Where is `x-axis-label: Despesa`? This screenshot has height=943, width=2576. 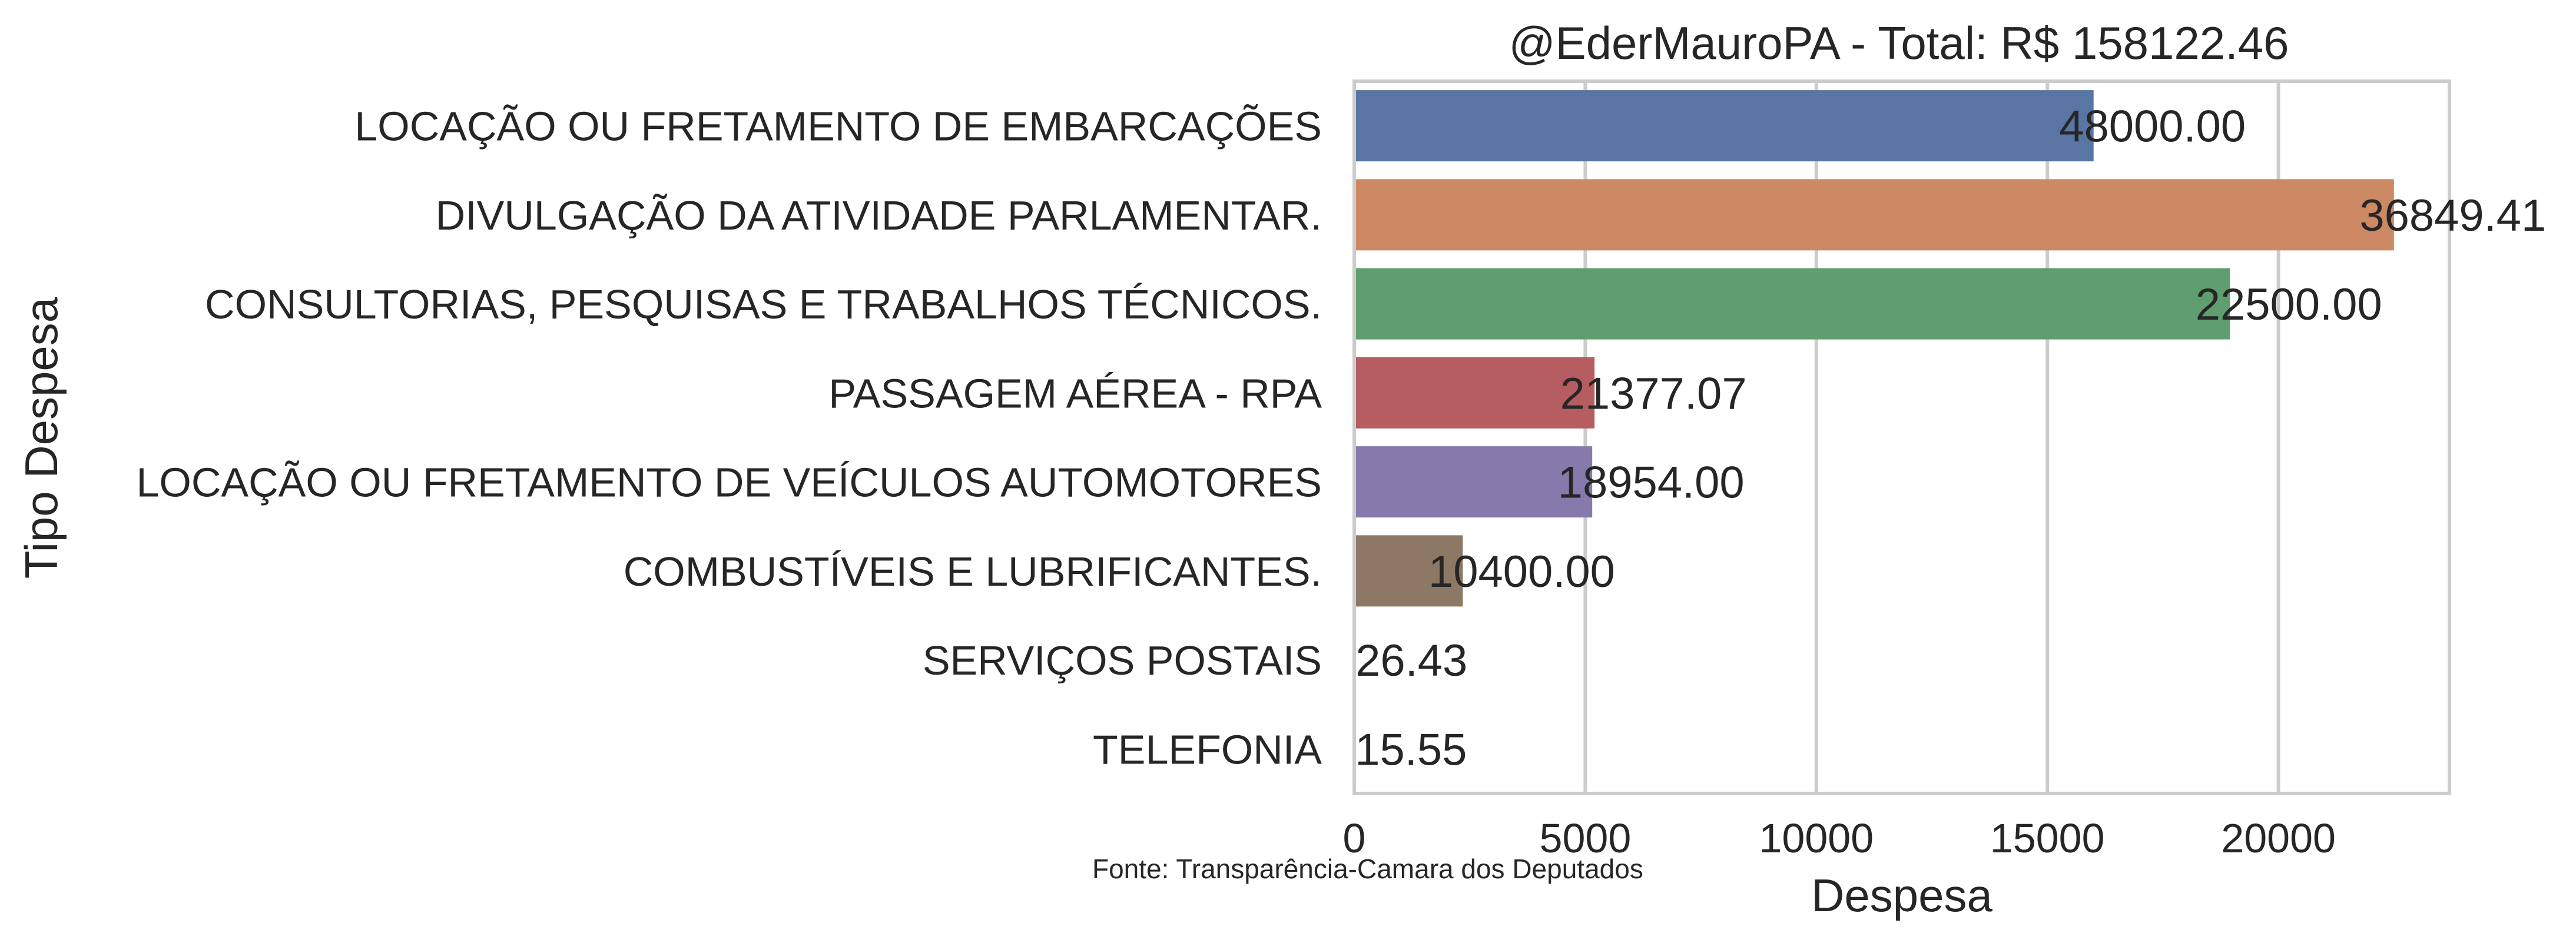 x-axis-label: Despesa is located at coordinates (1901, 895).